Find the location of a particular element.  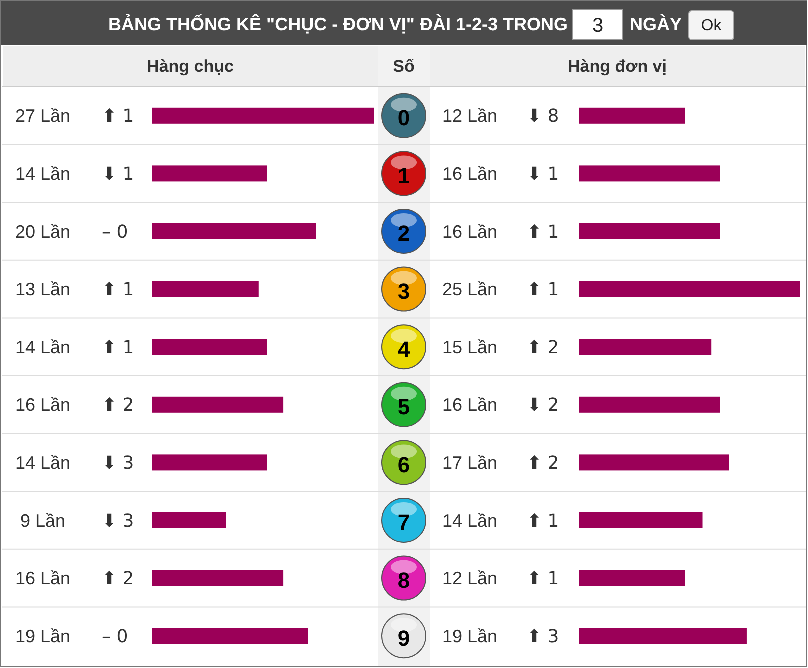

y-tick-label: 1 is located at coordinates (404, 175).